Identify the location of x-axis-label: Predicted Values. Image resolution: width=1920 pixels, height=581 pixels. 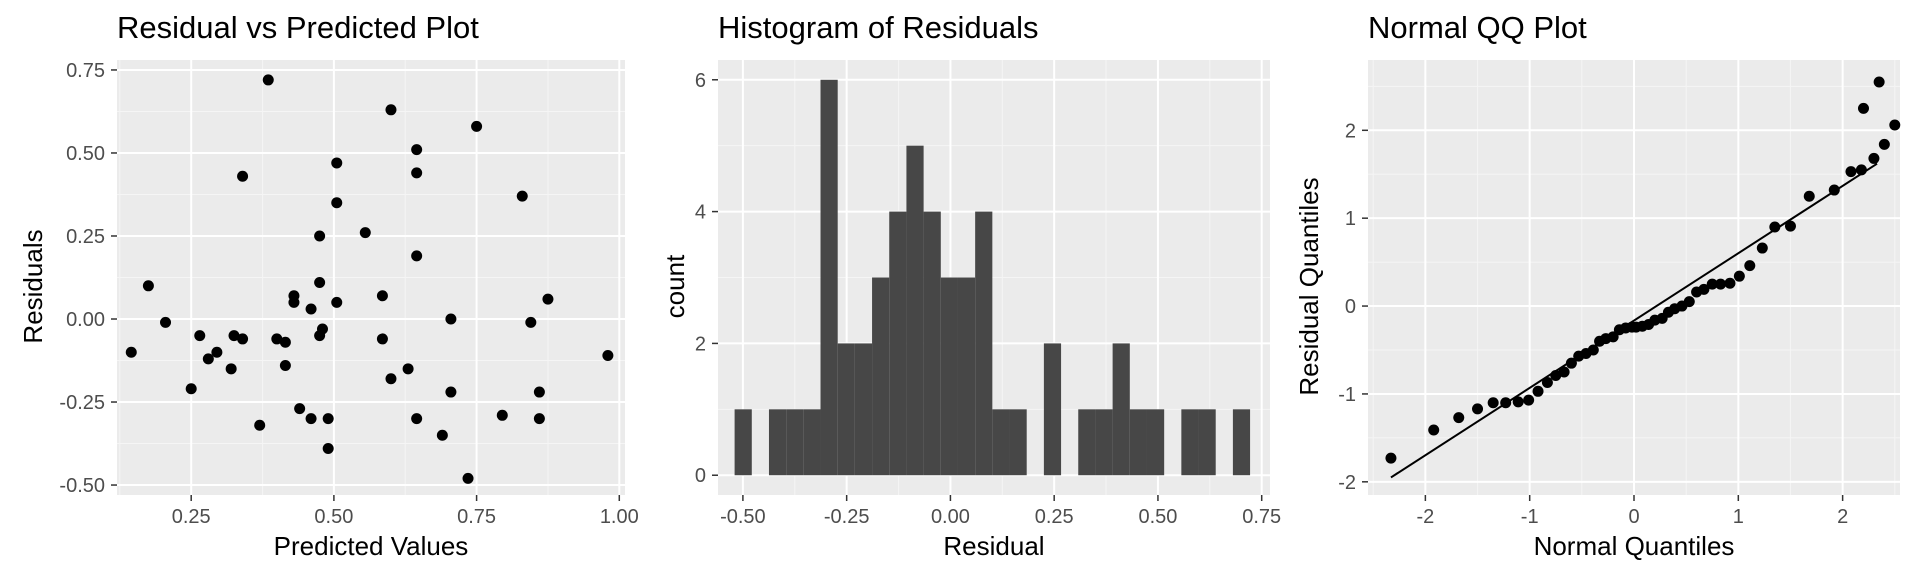
(371, 546).